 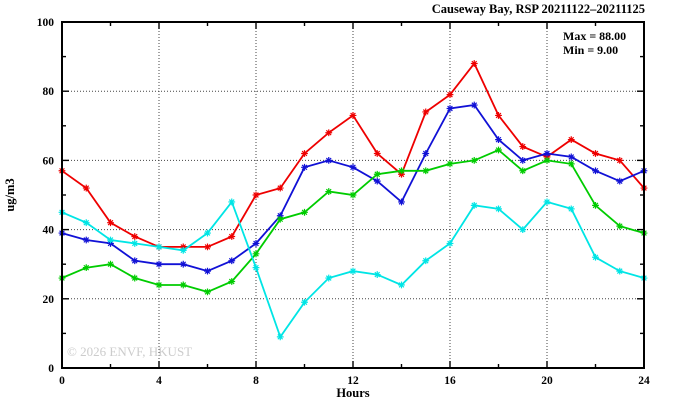 What do you see at coordinates (547, 381) in the screenshot?
I see `x-tick-label: 20` at bounding box center [547, 381].